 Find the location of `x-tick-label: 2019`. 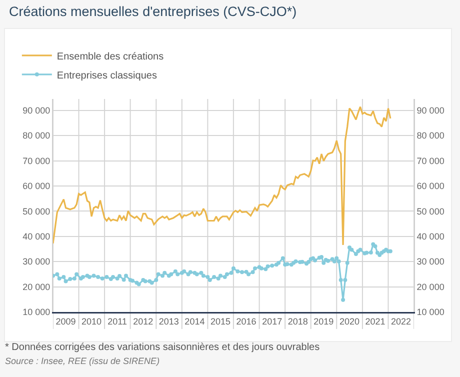

x-tick-label: 2019 is located at coordinates (324, 321).